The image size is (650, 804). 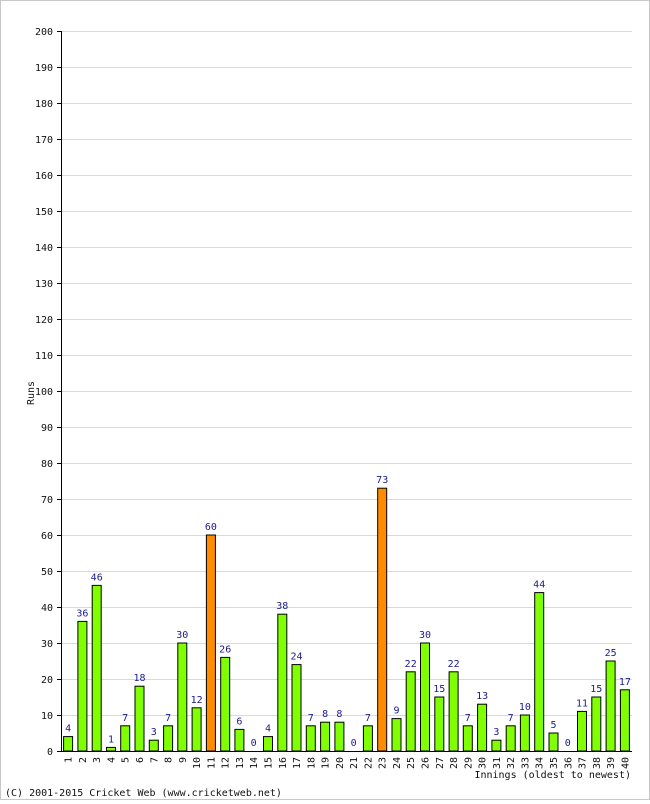 I want to click on x-tick-label: 20, so click(x=340, y=763).